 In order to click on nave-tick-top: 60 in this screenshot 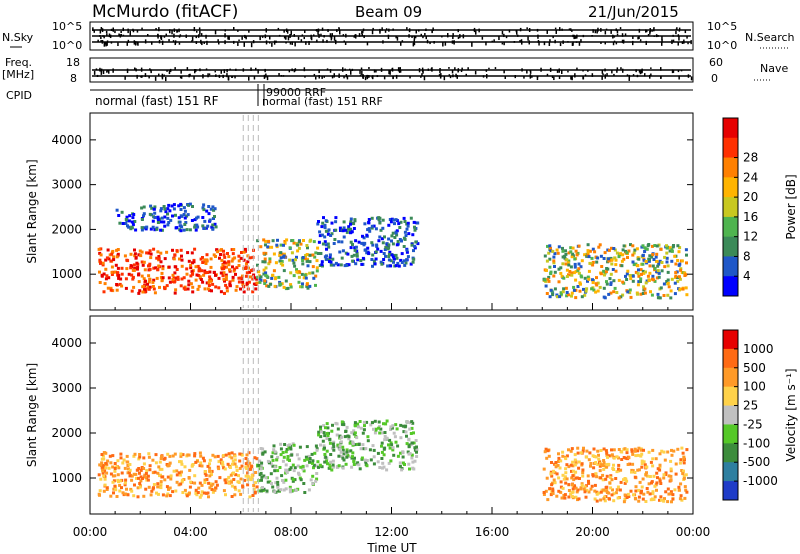, I will do `click(716, 62)`.